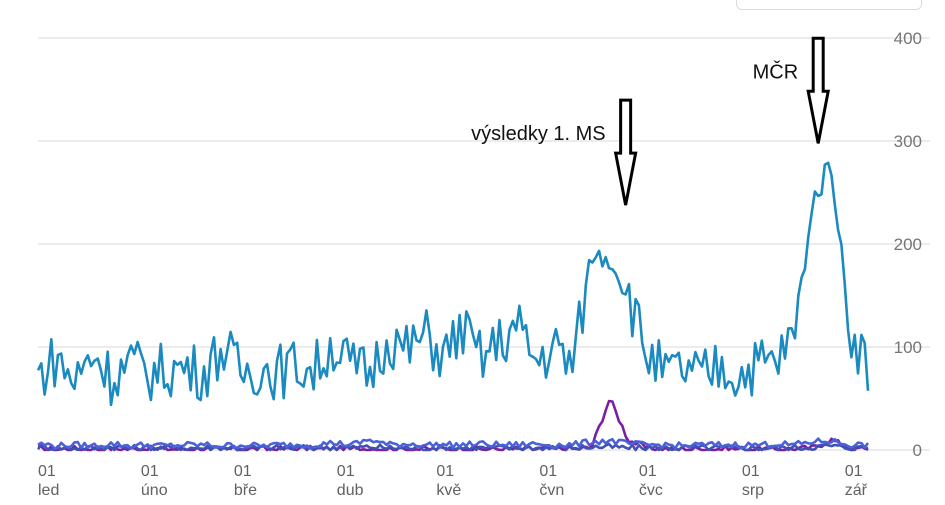  Describe the element at coordinates (350, 490) in the screenshot. I see `x-tick-month: dub` at that location.